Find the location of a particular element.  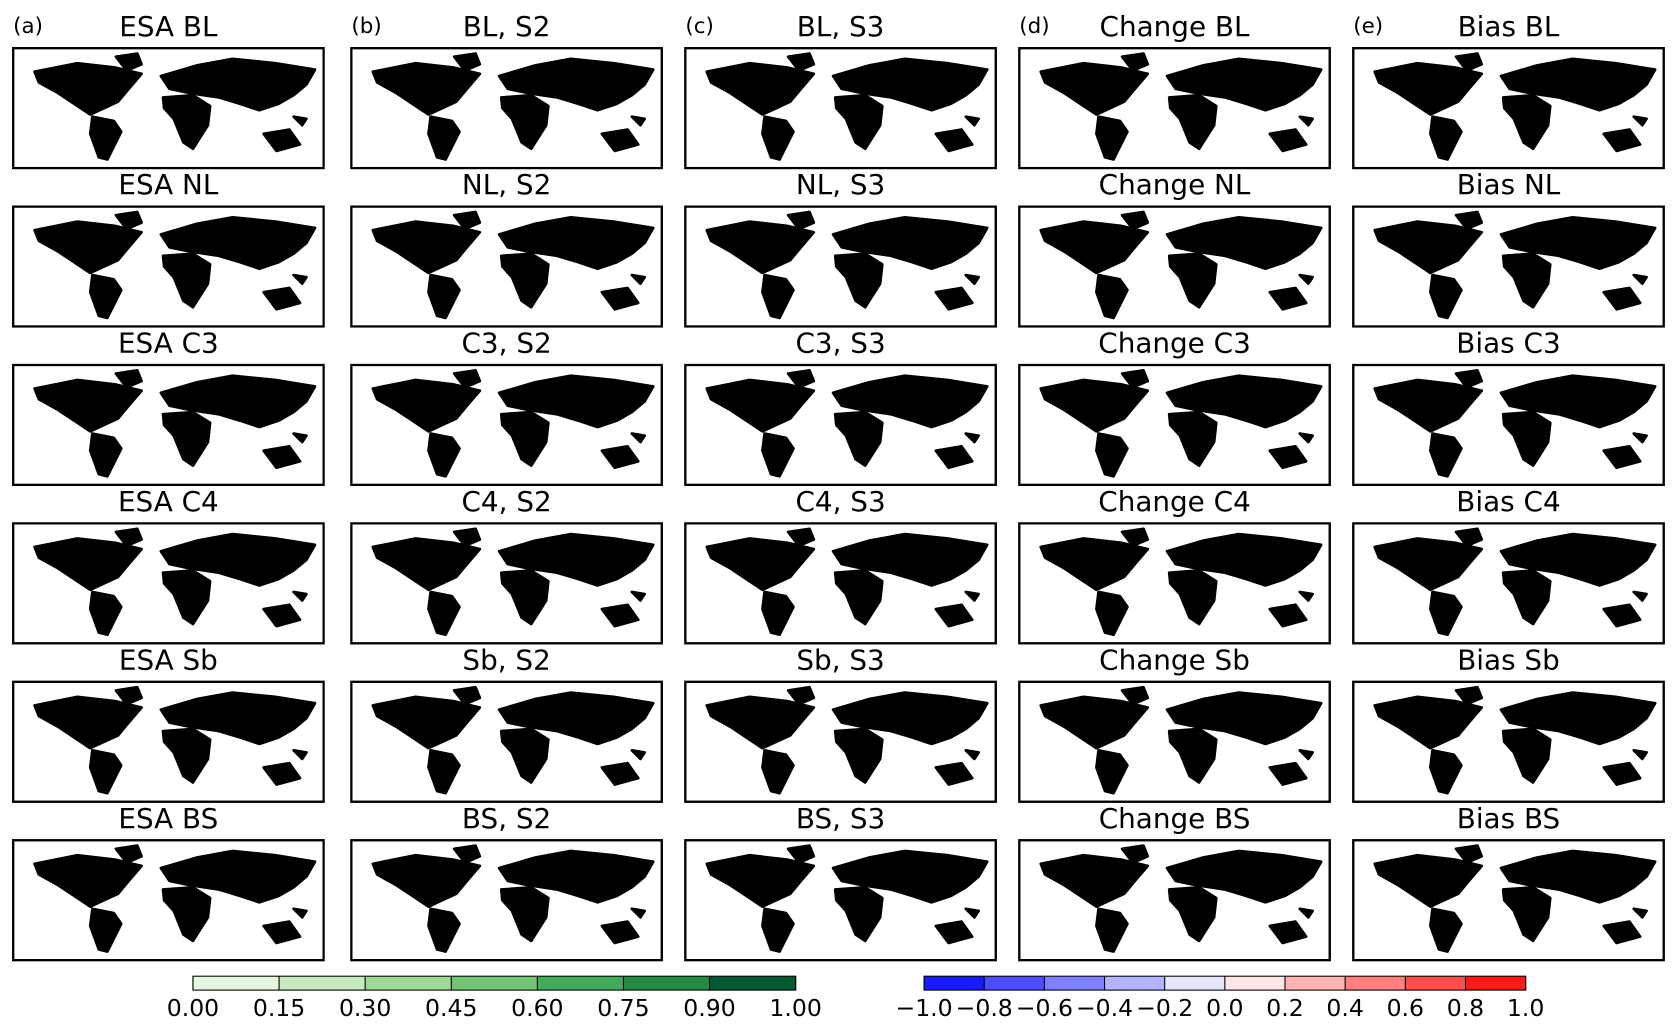

panel-title: Sb, S2 is located at coordinates (506, 660).